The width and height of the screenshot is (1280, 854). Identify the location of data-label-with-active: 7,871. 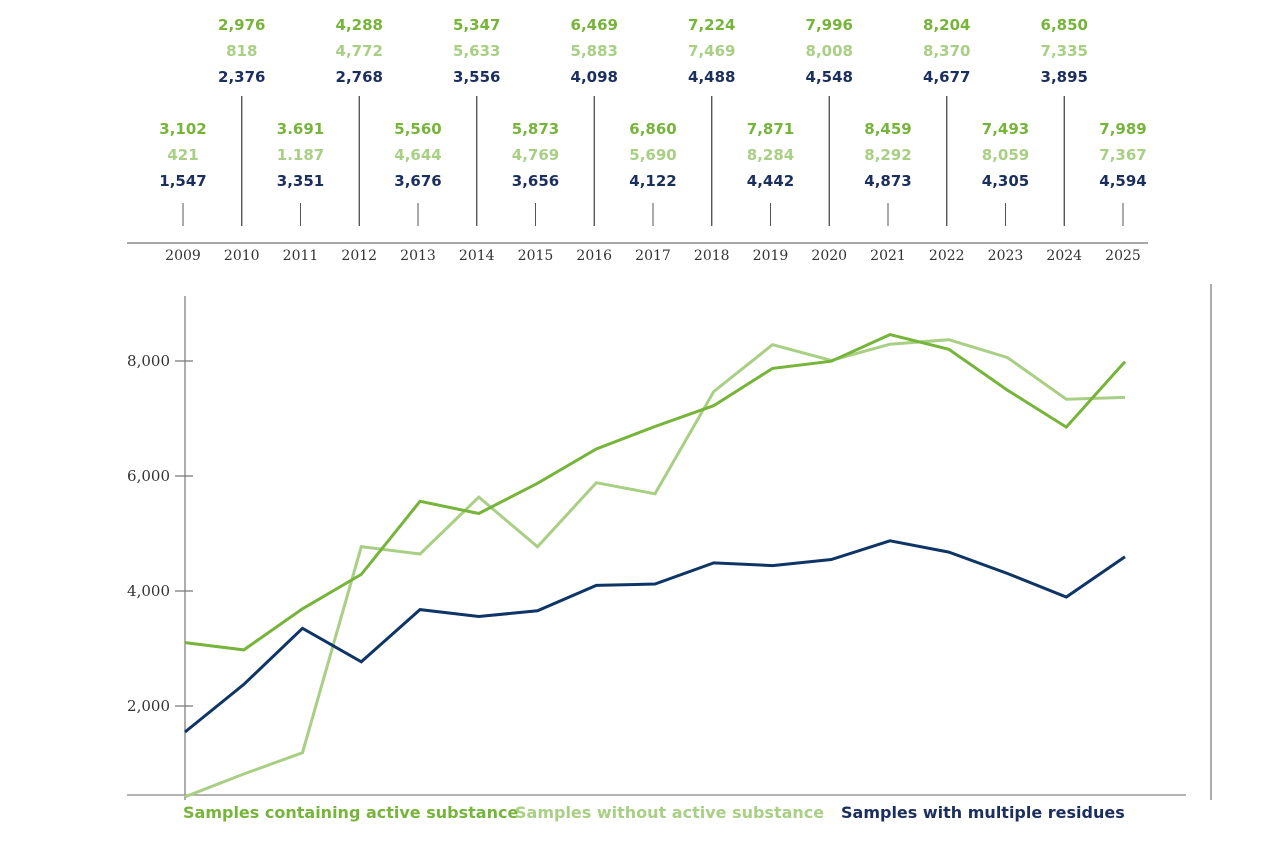
(770, 129).